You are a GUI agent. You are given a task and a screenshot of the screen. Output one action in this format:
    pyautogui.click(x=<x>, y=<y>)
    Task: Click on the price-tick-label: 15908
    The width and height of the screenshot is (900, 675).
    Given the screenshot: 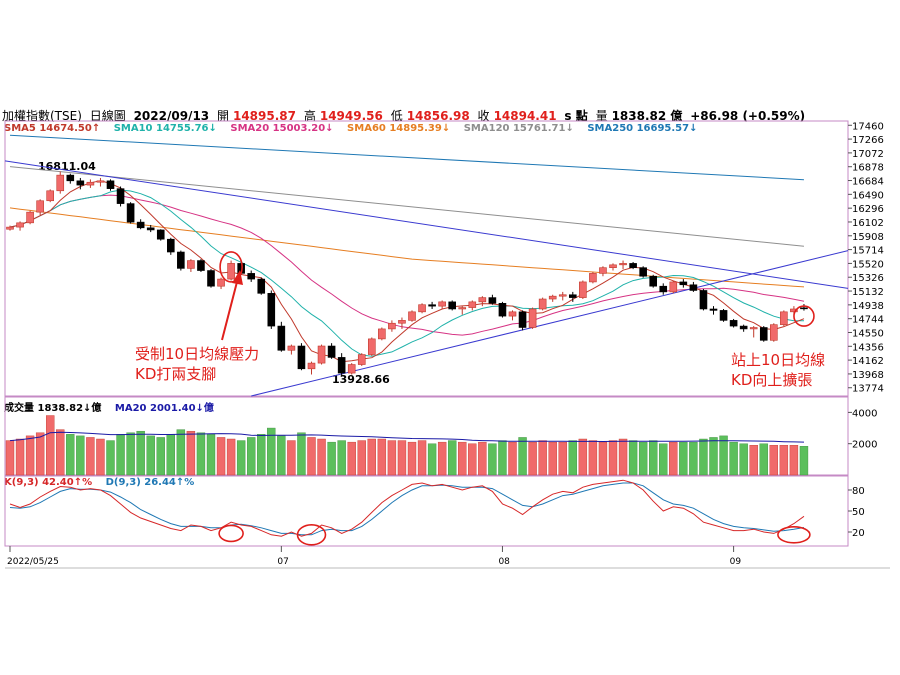 What is the action you would take?
    pyautogui.click(x=868, y=237)
    